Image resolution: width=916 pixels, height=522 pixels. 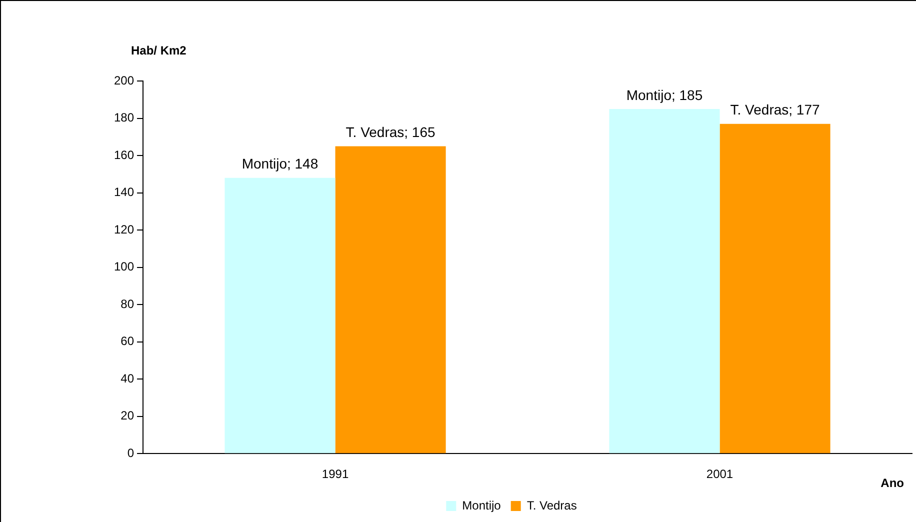 I want to click on y-tick-label: 0, so click(x=130, y=453).